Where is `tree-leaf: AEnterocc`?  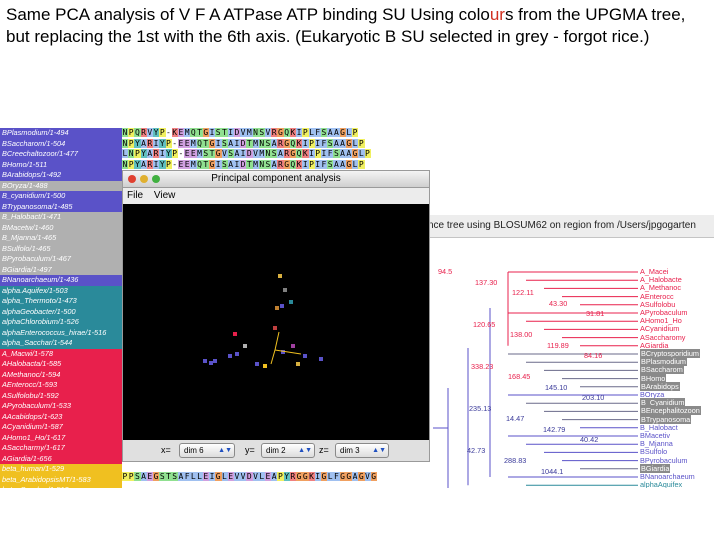
tree-leaf: AEnterocc is located at coordinates (657, 296).